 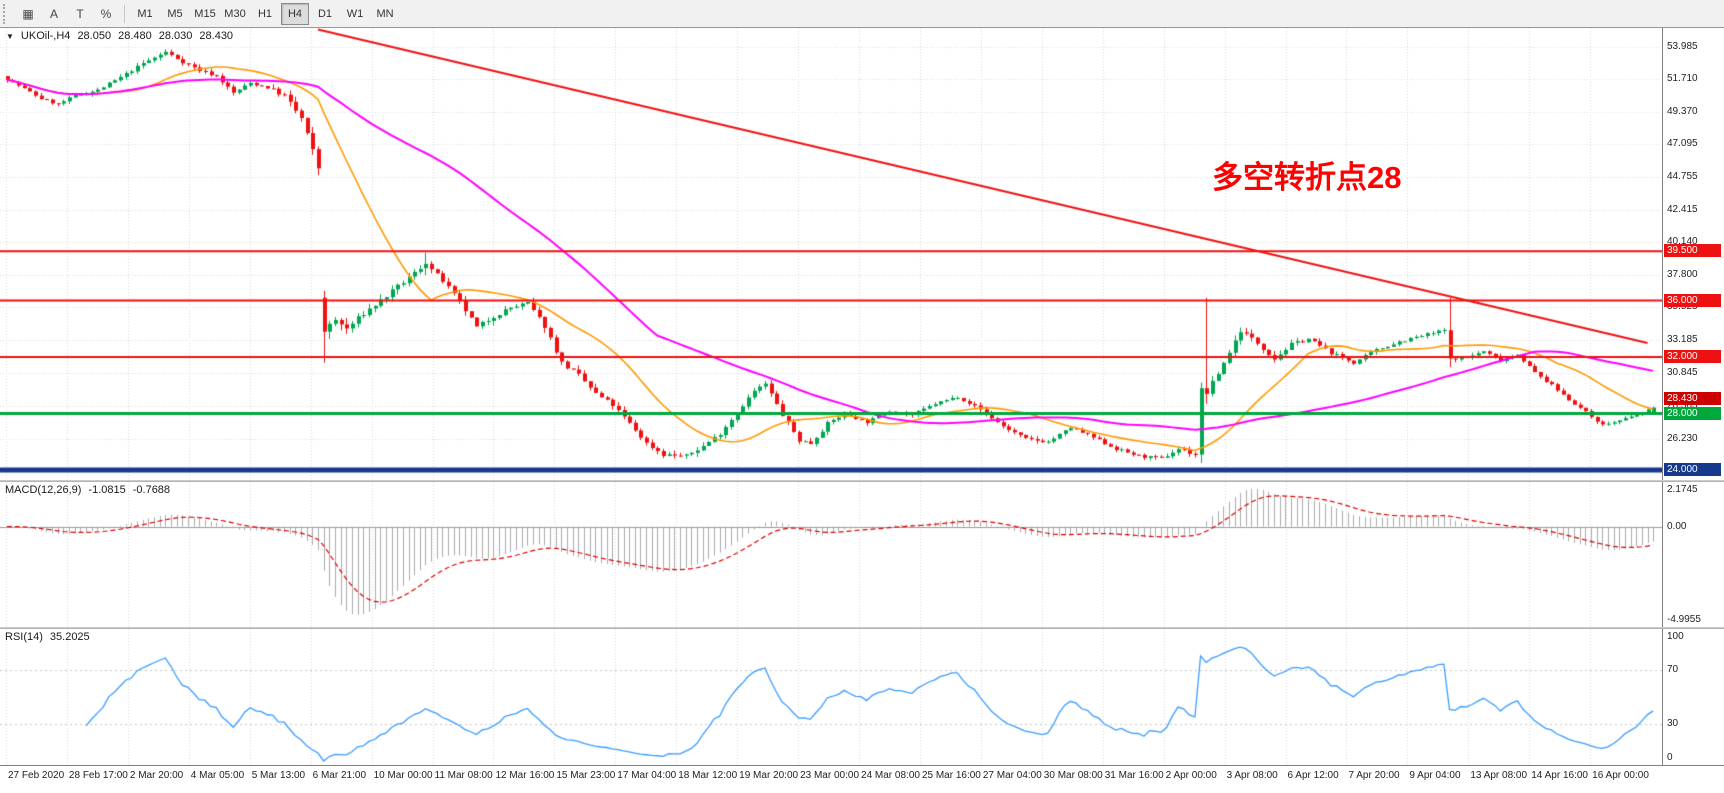 What do you see at coordinates (1670, 757) in the screenshot?
I see `rsi-axis-0: 0` at bounding box center [1670, 757].